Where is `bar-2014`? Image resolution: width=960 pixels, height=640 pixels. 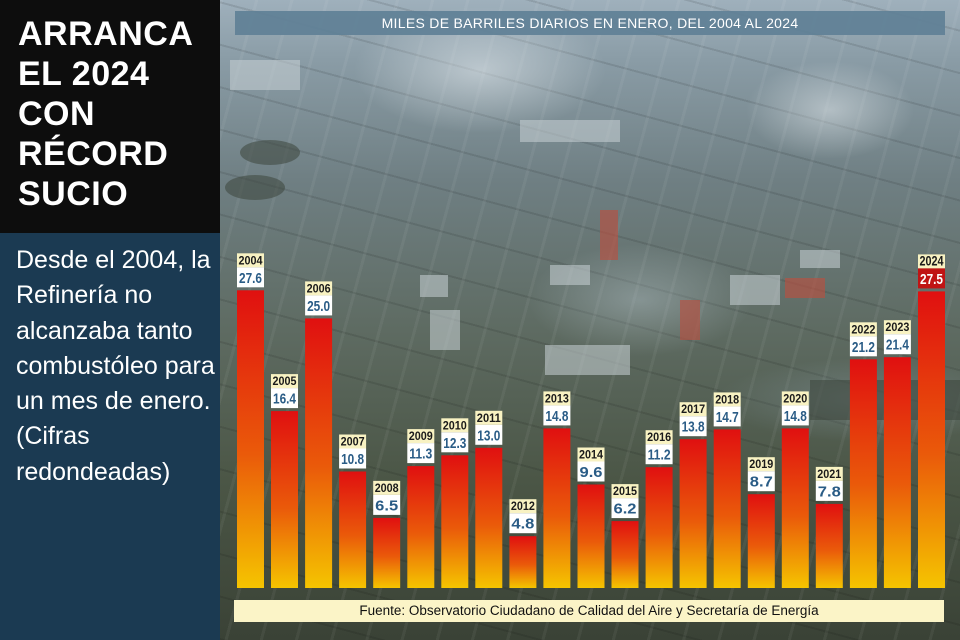 bar-2014 is located at coordinates (591, 536).